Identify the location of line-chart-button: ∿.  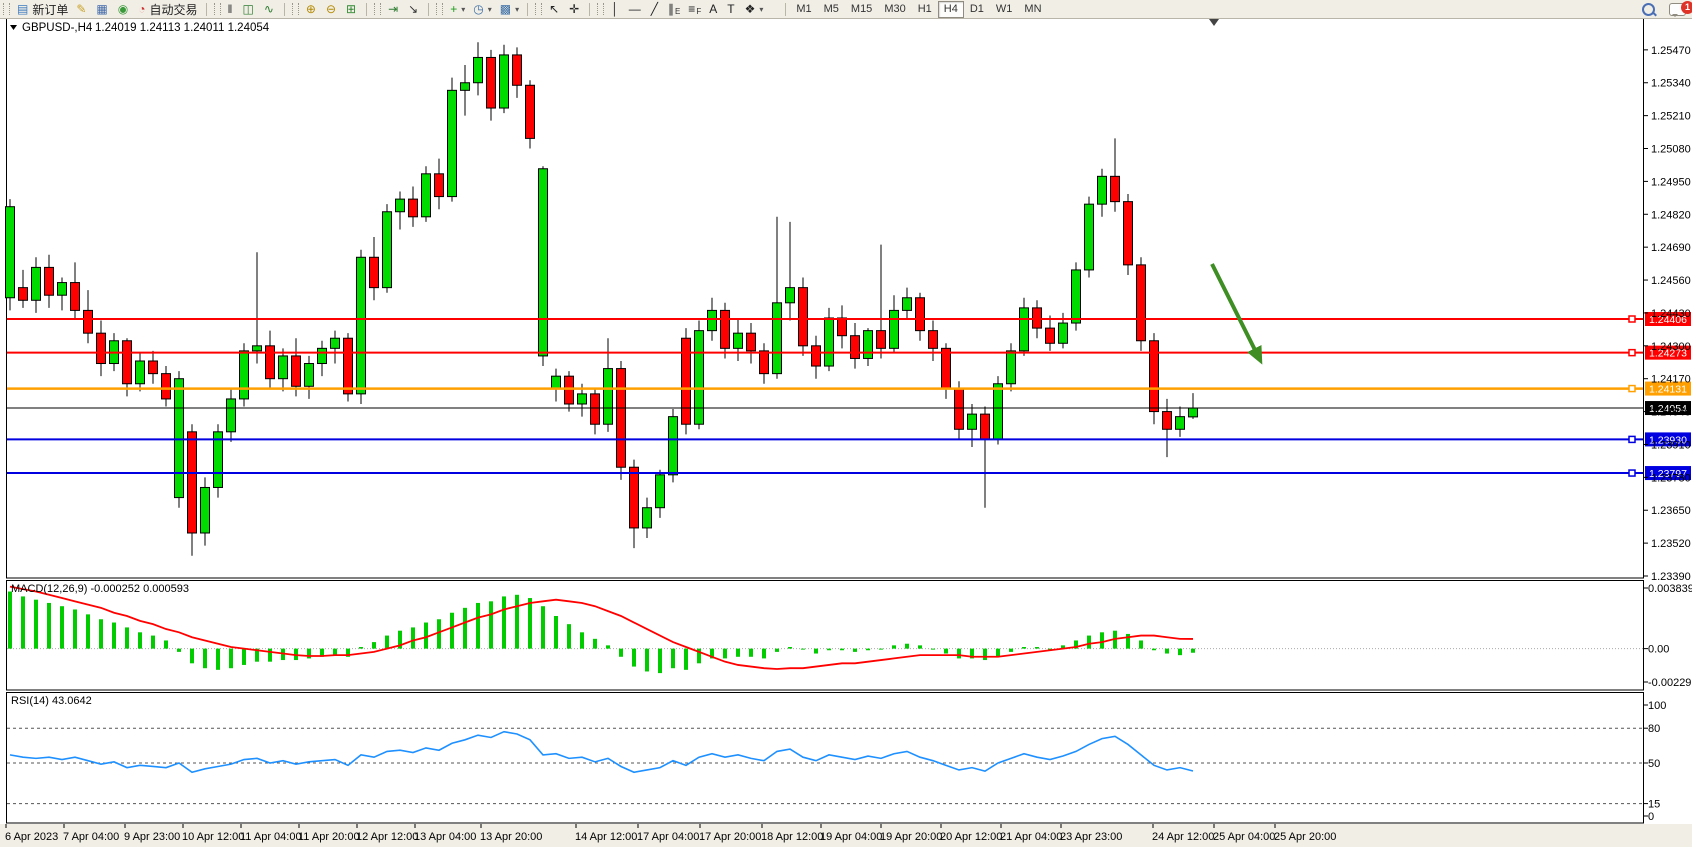
(270, 9).